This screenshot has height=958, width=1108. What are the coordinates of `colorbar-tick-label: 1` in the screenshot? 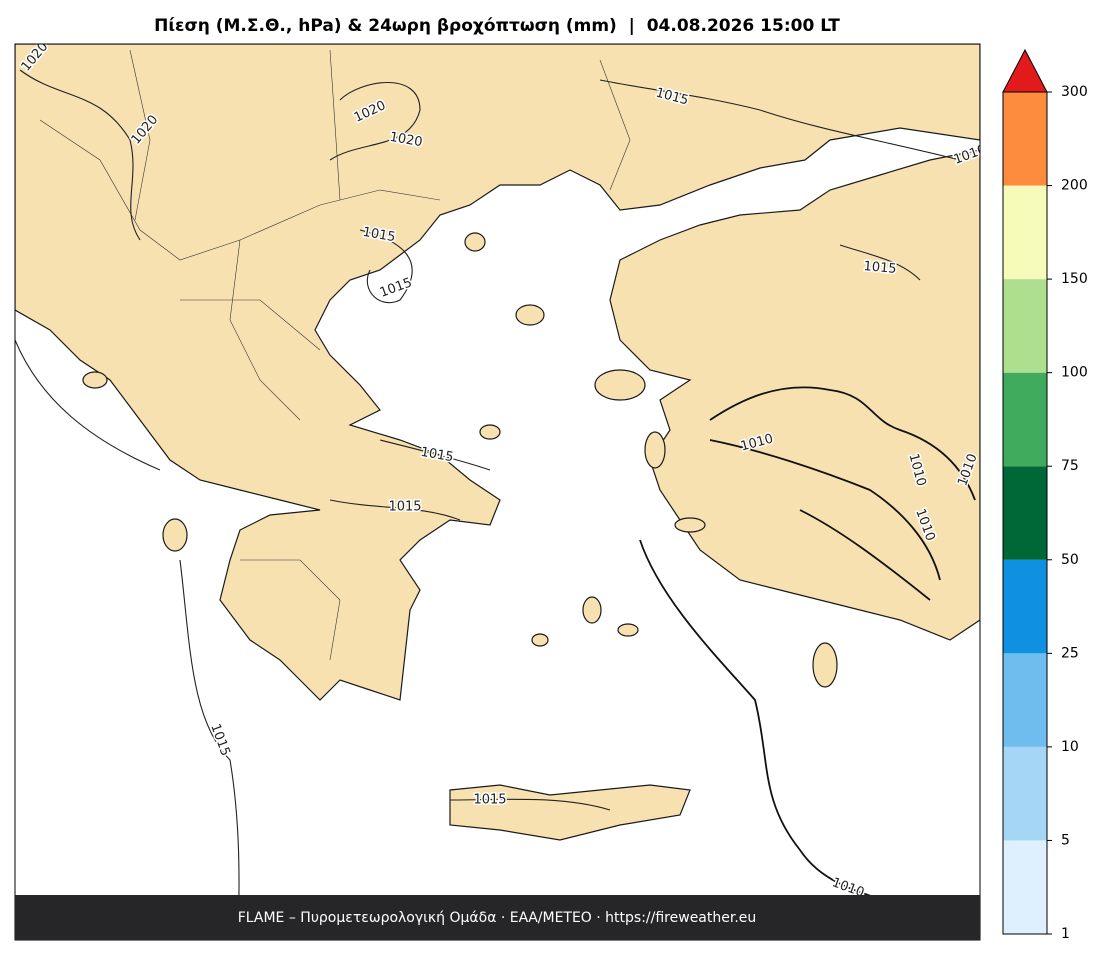 It's located at (1065, 934).